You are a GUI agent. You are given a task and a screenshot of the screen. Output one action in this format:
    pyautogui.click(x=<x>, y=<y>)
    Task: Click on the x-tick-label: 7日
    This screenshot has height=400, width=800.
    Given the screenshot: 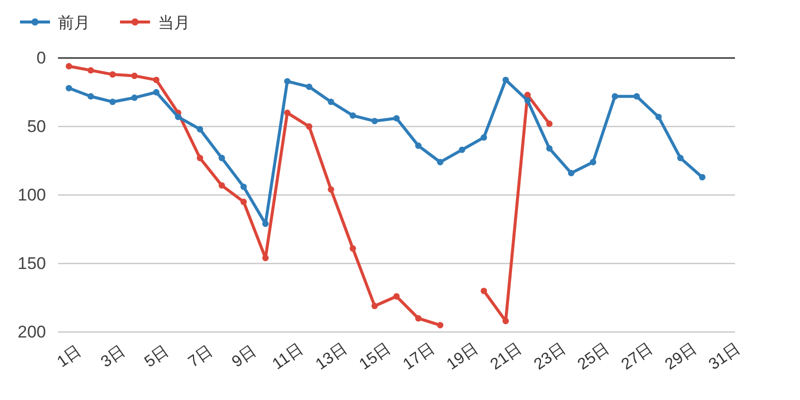 What is the action you would take?
    pyautogui.click(x=201, y=357)
    